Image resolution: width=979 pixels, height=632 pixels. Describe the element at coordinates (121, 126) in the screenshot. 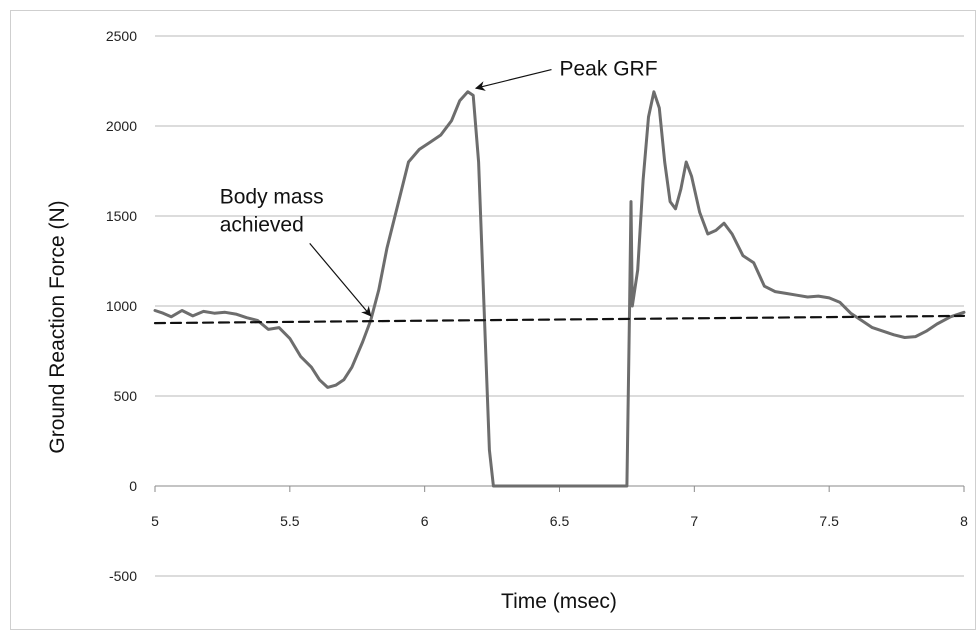

I see `y-tick-label: 2000` at that location.